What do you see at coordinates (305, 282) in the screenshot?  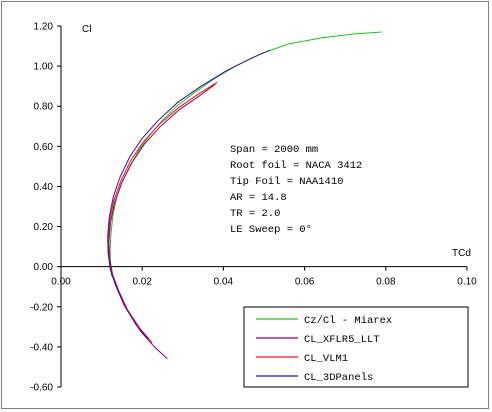 I see `x-tick-label: 0.06` at bounding box center [305, 282].